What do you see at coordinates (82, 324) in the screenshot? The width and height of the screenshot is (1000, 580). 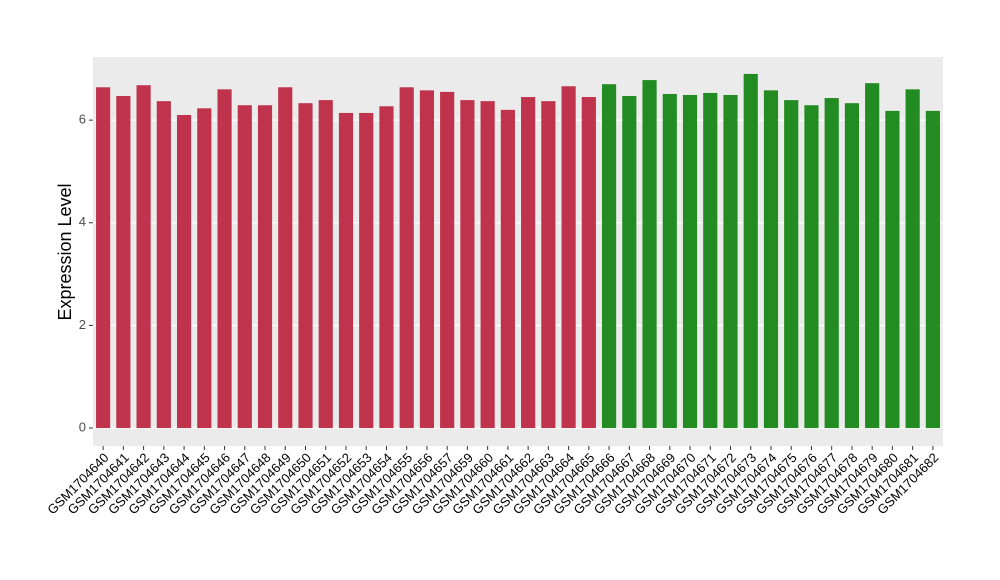 I see `y-tick-label: 2` at bounding box center [82, 324].